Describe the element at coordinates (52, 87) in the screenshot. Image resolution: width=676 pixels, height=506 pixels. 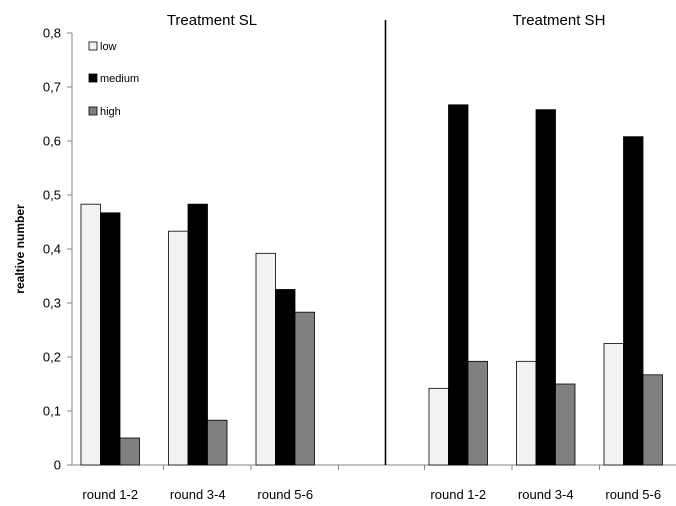
I see `y-tick-label: 0,7` at that location.